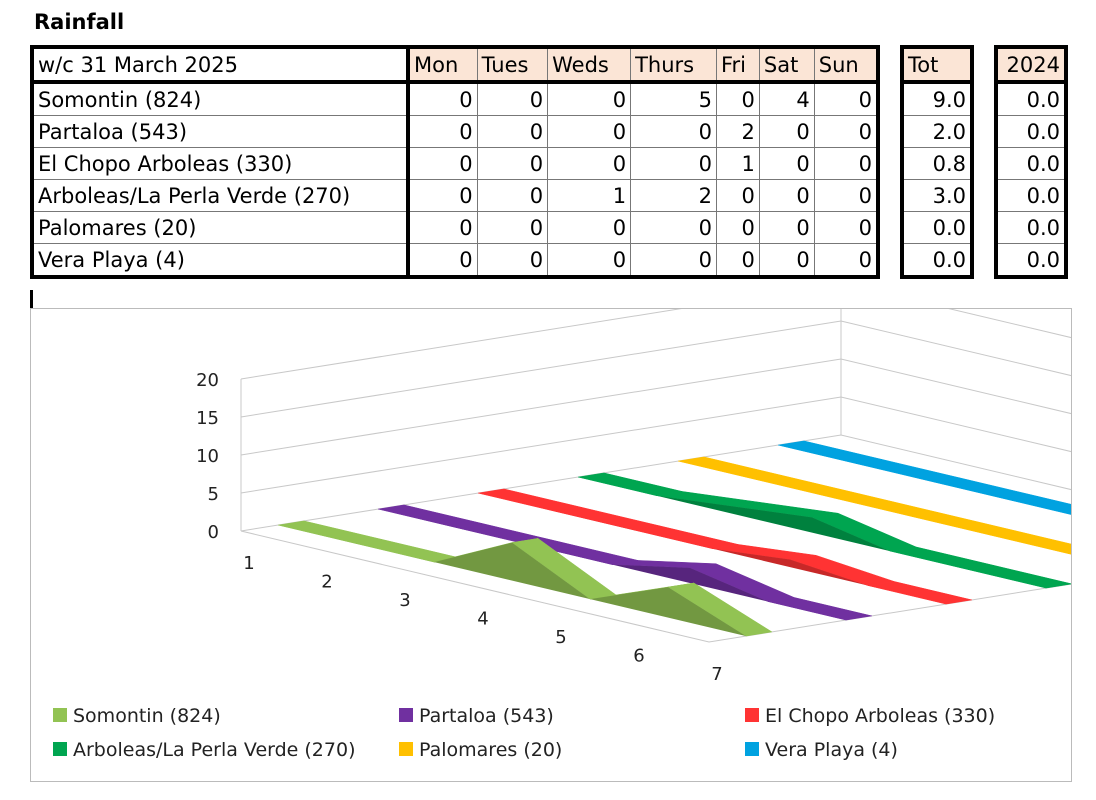 Image resolution: width=1096 pixels, height=800 pixels. What do you see at coordinates (326, 582) in the screenshot?
I see `x-tick-label: 2` at bounding box center [326, 582].